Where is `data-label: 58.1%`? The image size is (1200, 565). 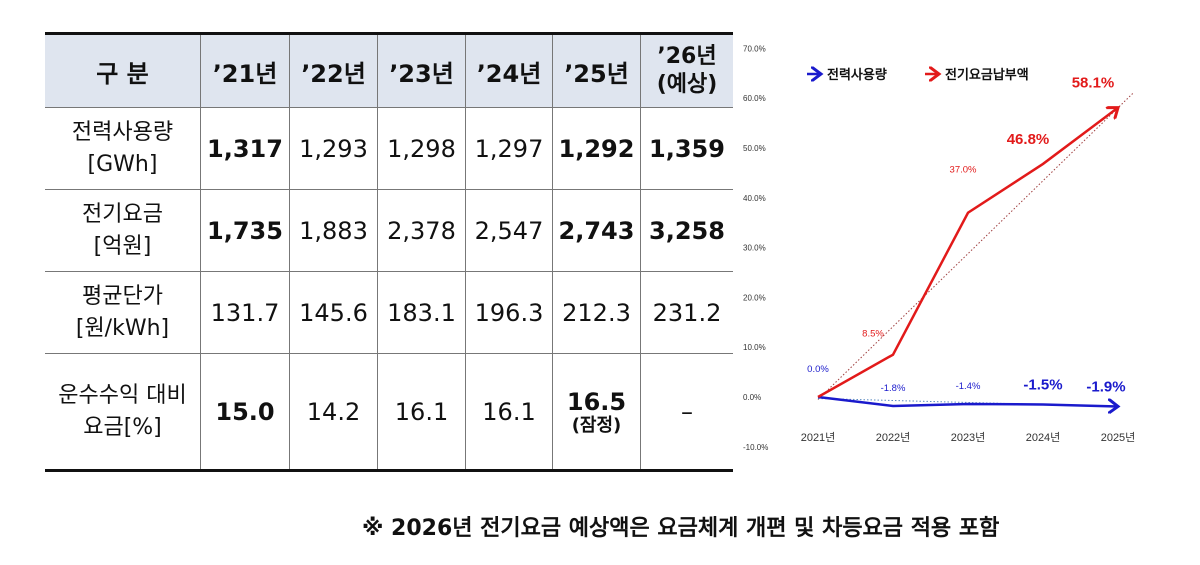
data-label: 58.1% is located at coordinates (1093, 83).